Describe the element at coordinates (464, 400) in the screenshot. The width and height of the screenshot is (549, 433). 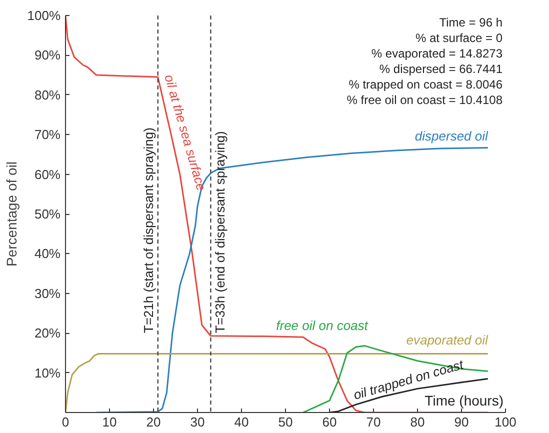
I see `x-axis-title: Time (hours)` at that location.